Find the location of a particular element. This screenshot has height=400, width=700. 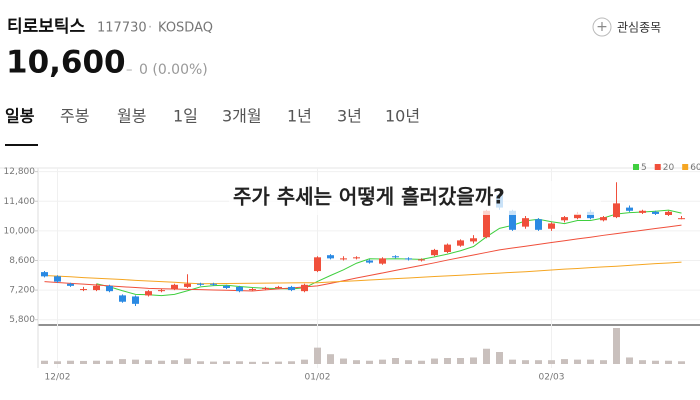

watch-button: 관심종목 is located at coordinates (639, 28).